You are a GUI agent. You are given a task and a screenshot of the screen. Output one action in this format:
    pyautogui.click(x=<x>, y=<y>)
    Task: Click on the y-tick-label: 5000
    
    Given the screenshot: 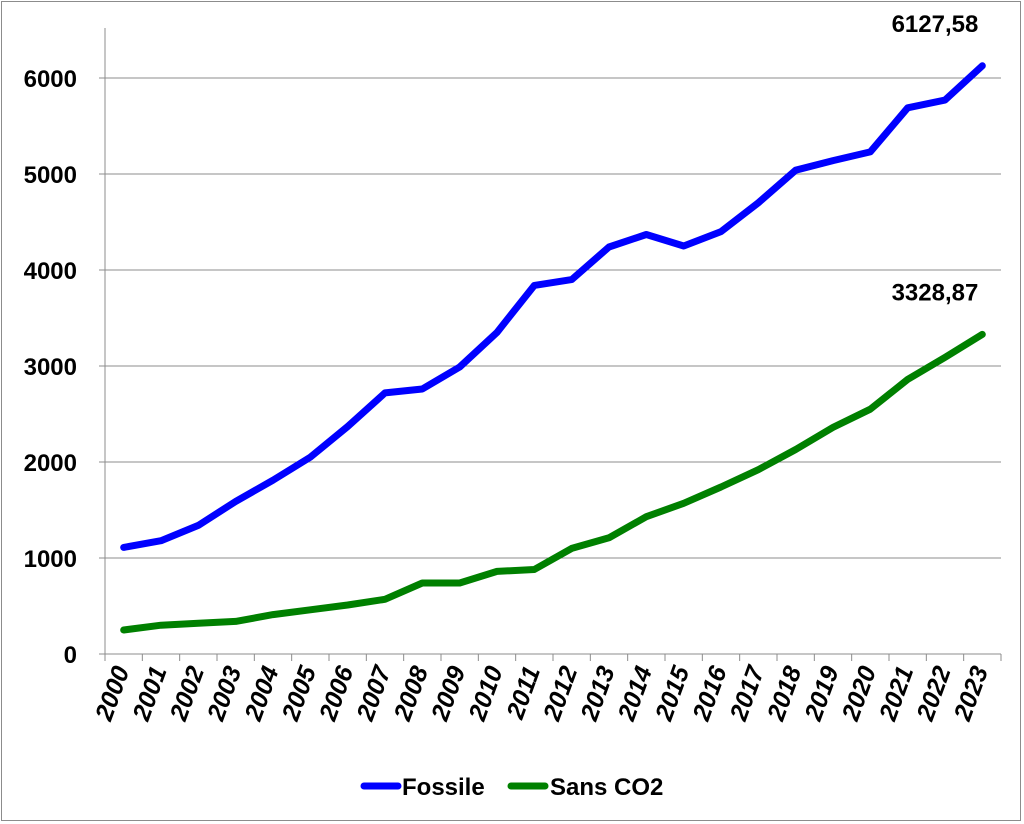 What is the action you would take?
    pyautogui.click(x=50, y=175)
    